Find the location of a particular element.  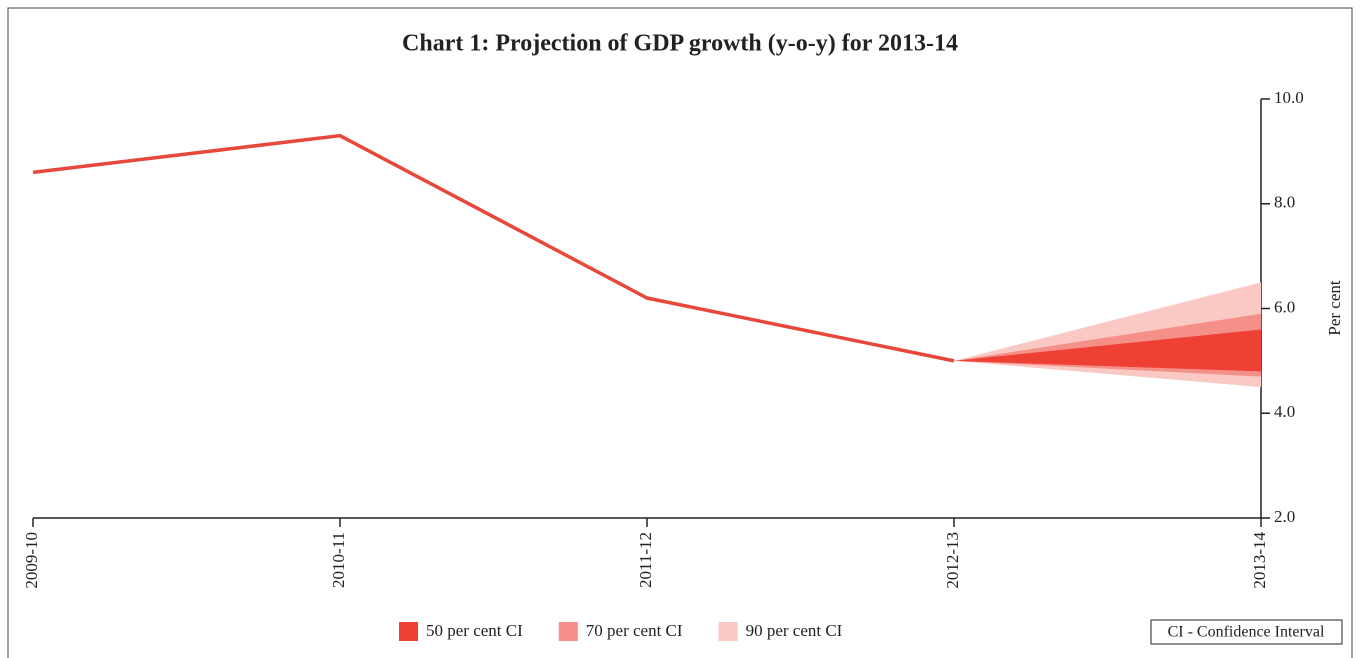

x-tick-label: 2010-11 is located at coordinates (338, 560).